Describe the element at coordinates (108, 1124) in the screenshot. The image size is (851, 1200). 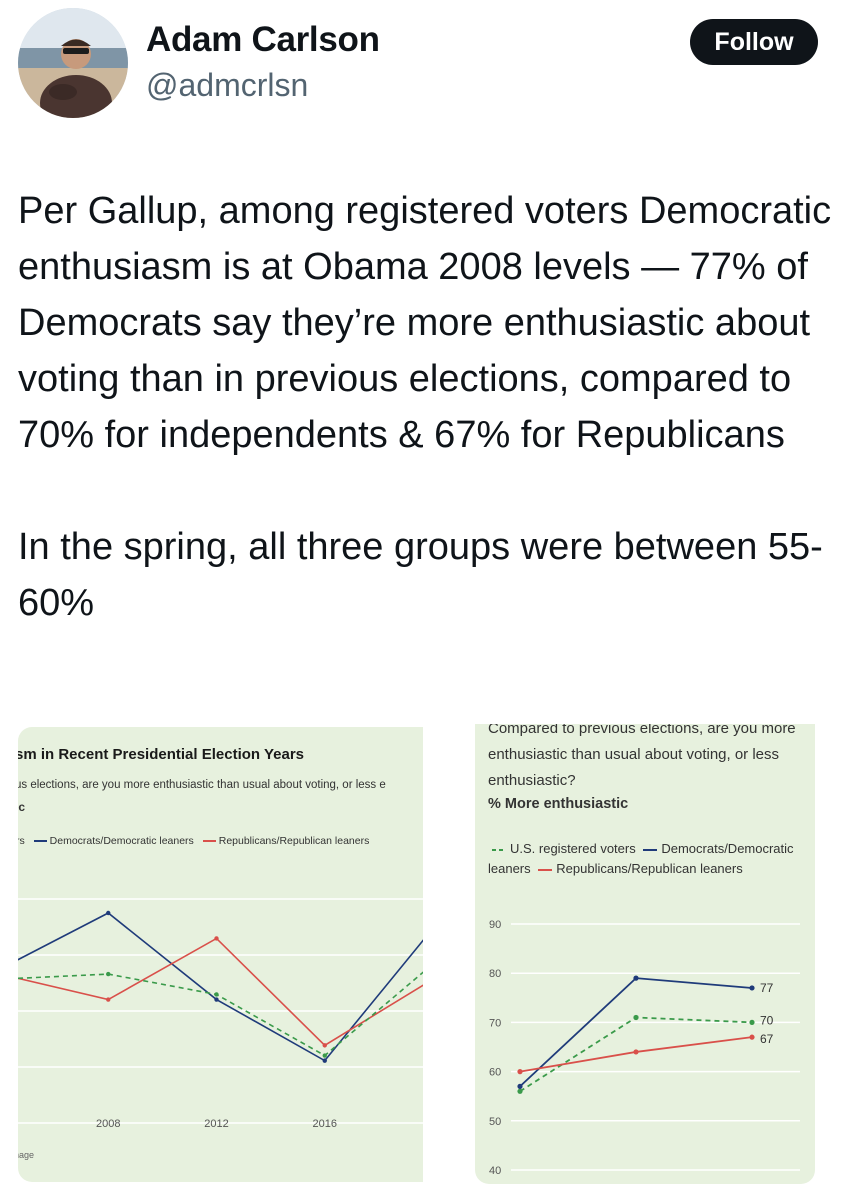
I see `x-tick-label: 2008` at that location.